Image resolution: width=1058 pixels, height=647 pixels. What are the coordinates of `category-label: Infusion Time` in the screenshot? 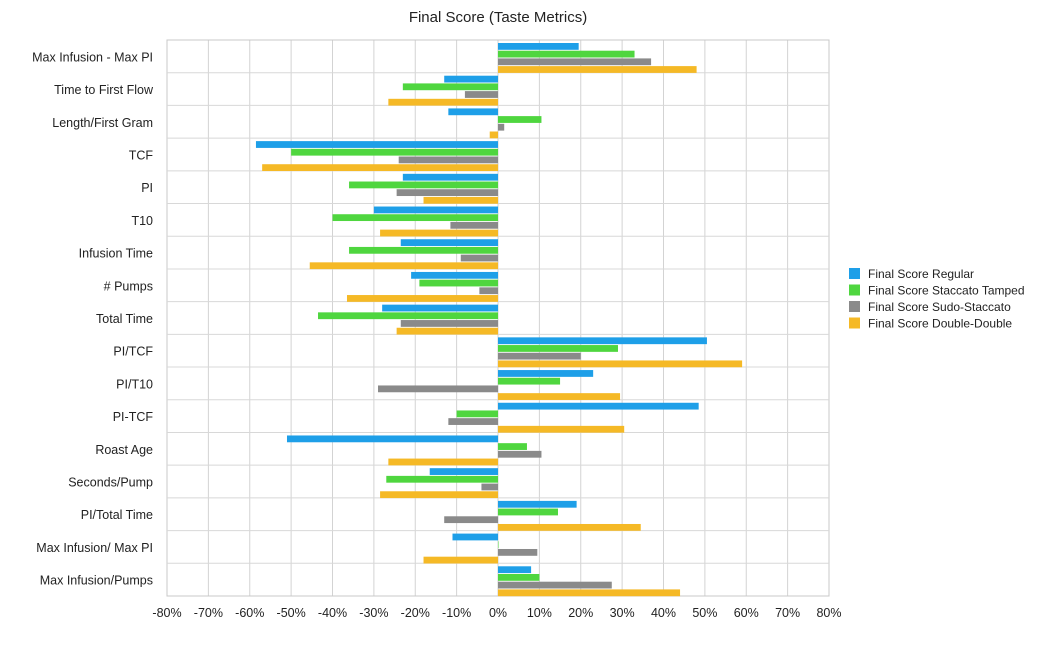 It's located at (116, 254).